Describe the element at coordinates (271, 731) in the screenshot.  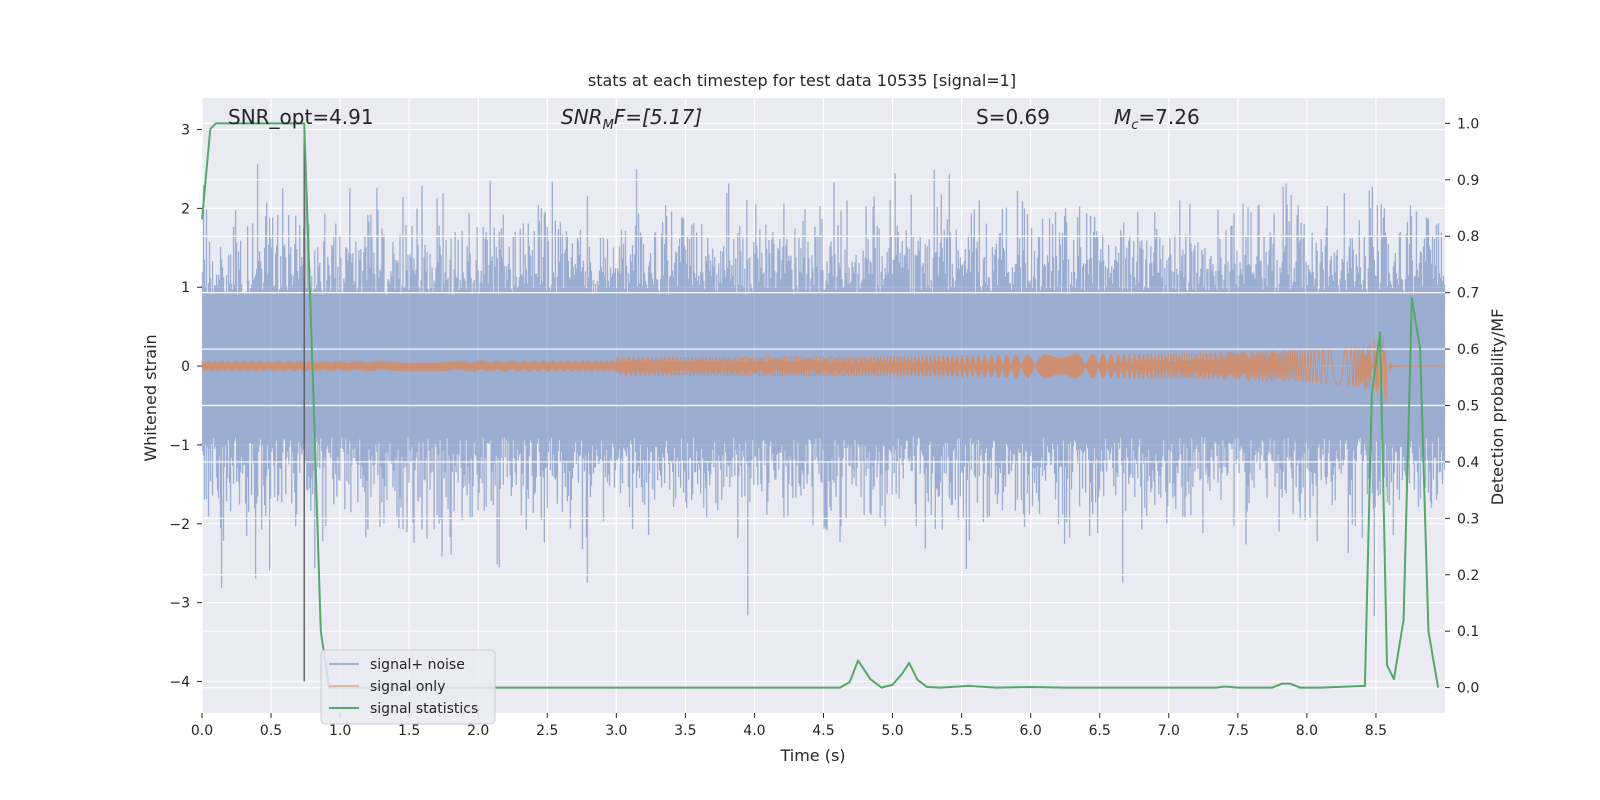
I see `x-tick-label: 0.5` at that location.